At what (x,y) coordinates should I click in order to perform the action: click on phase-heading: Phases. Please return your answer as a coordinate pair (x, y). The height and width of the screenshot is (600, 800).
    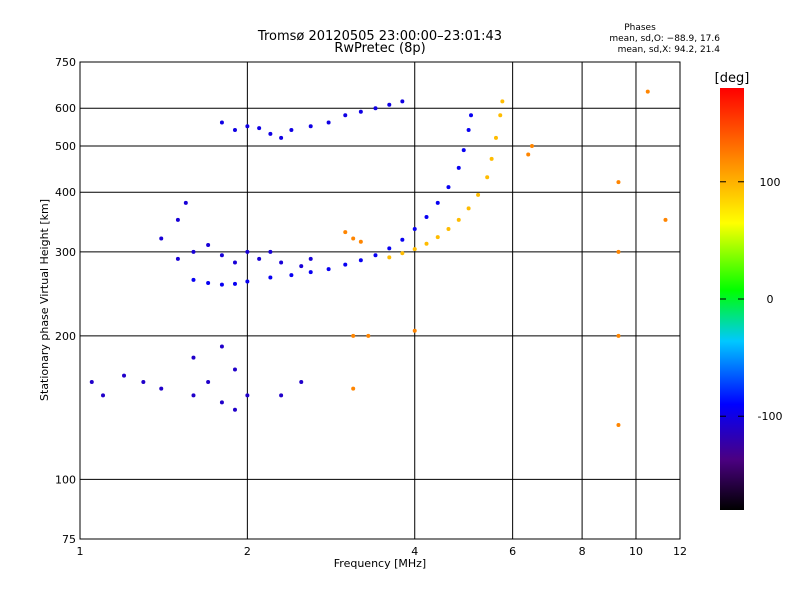
    Looking at the image, I should click on (640, 28).